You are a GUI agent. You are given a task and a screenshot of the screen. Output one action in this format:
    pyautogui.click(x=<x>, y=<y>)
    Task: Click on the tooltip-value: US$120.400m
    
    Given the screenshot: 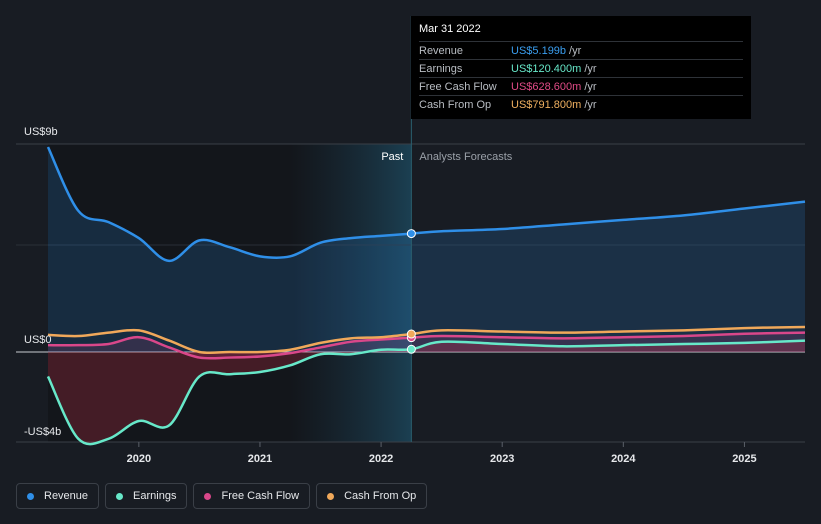 What is the action you would take?
    pyautogui.click(x=546, y=68)
    